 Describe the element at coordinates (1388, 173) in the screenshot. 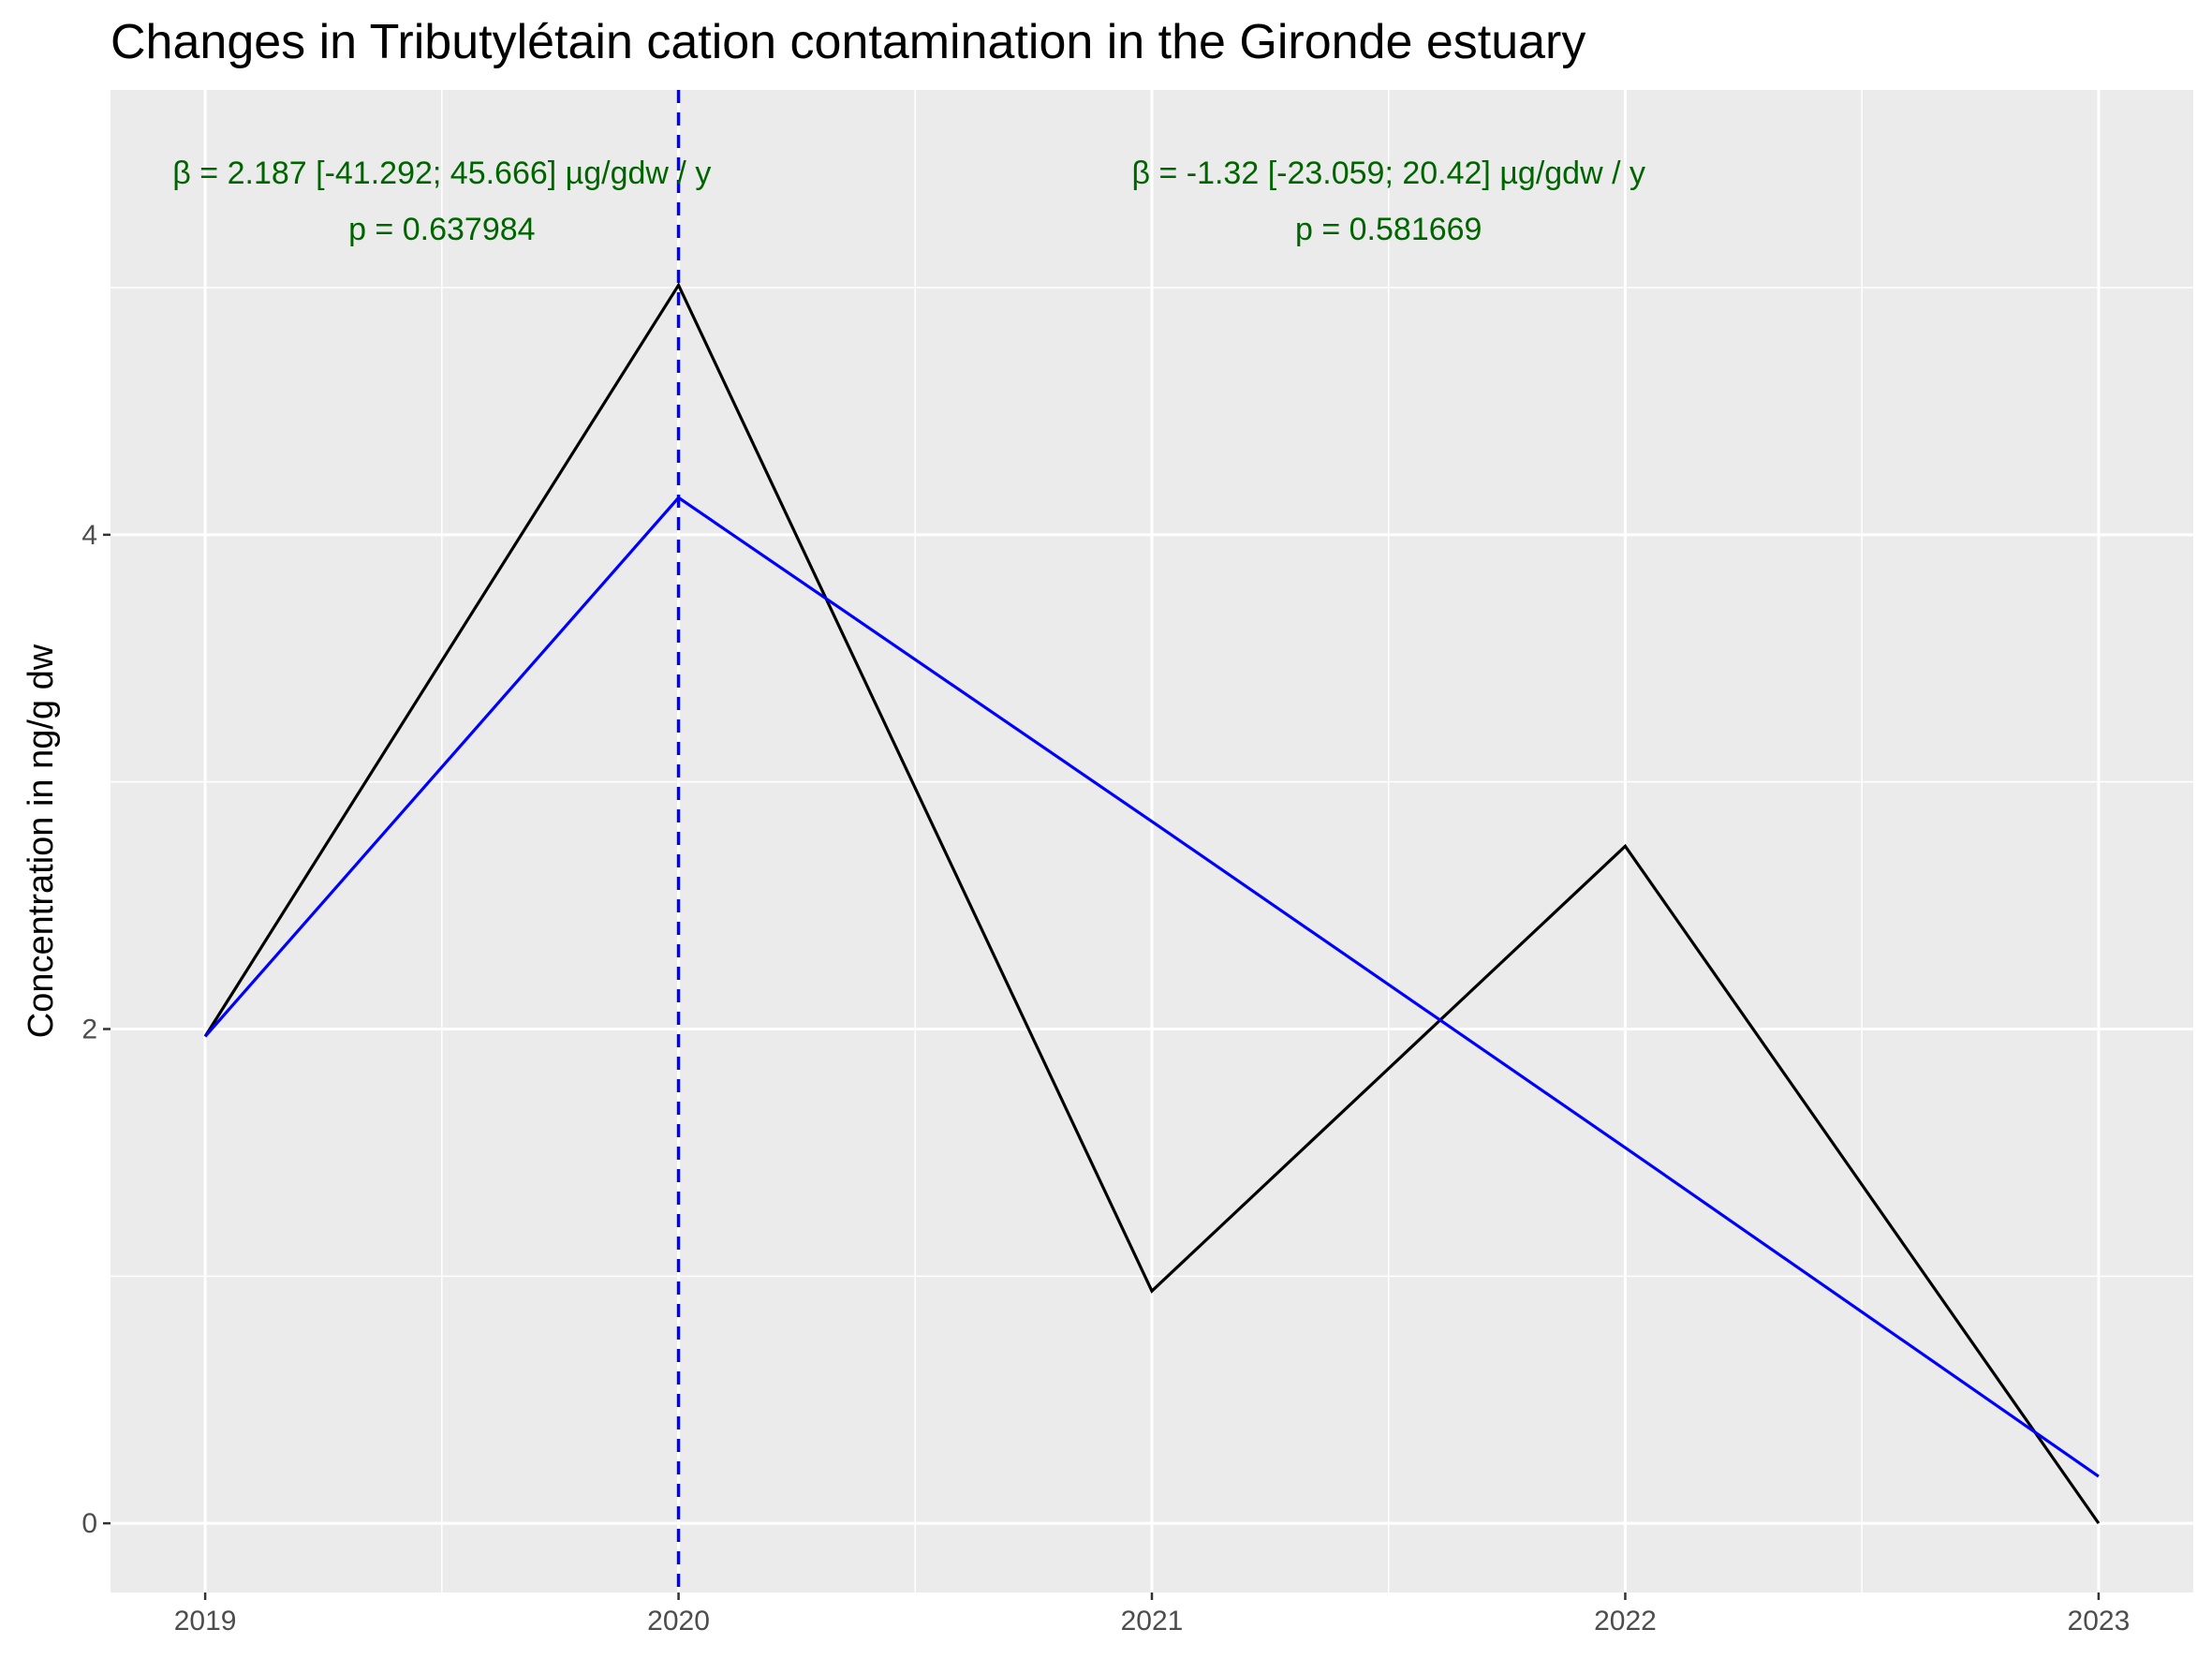

I see `annotation-beta: β = -1.32 [-23.059; 20.42] µg/gdw / y` at that location.